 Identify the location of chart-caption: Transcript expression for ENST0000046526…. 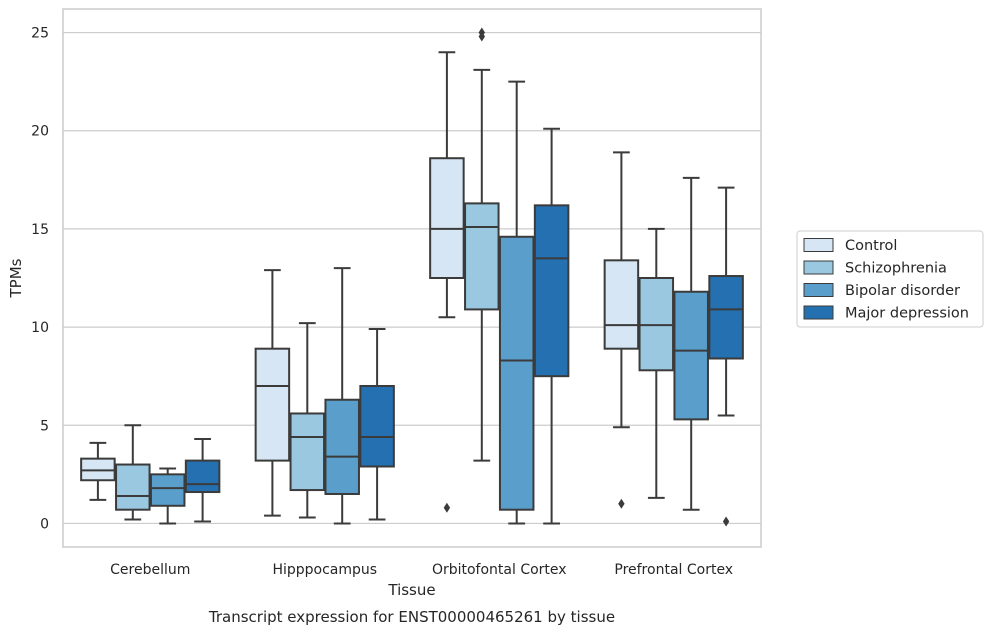
(411, 617).